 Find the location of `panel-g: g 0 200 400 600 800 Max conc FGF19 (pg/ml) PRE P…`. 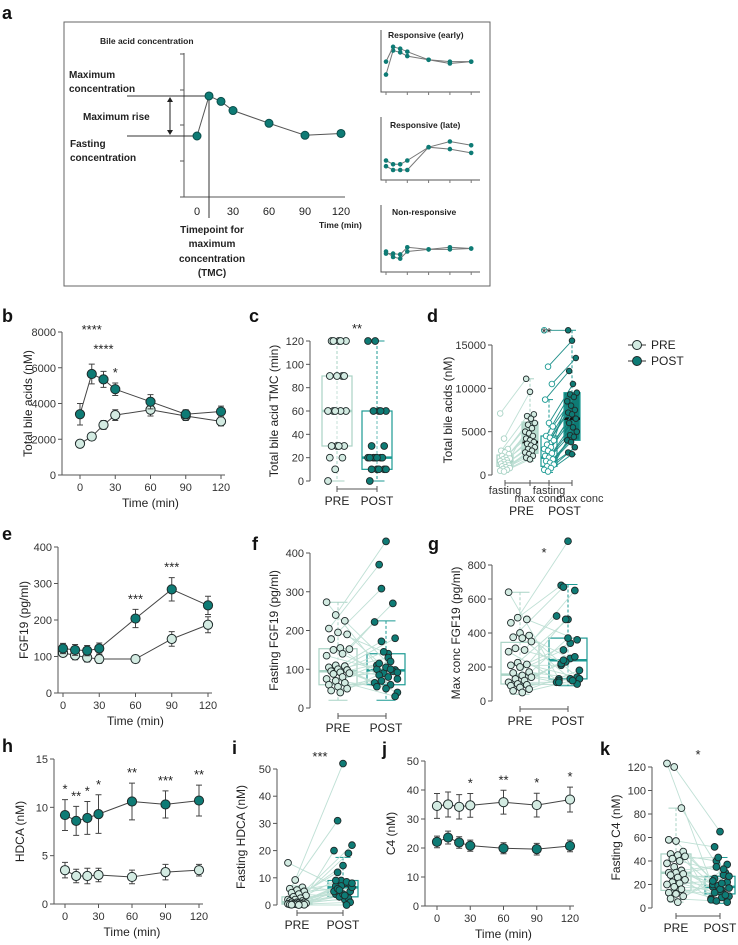

panel-g: g 0 200 400 600 800 Max conc FGF19 (pg/ml) PRE P… is located at coordinates (508, 631).